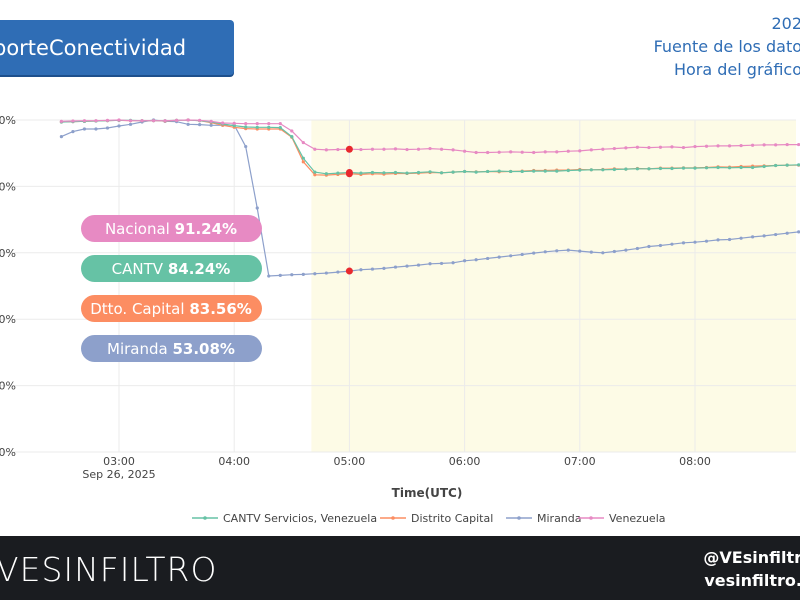  Describe the element at coordinates (93, 47) in the screenshot. I see `page-title: porteConectividad` at that location.